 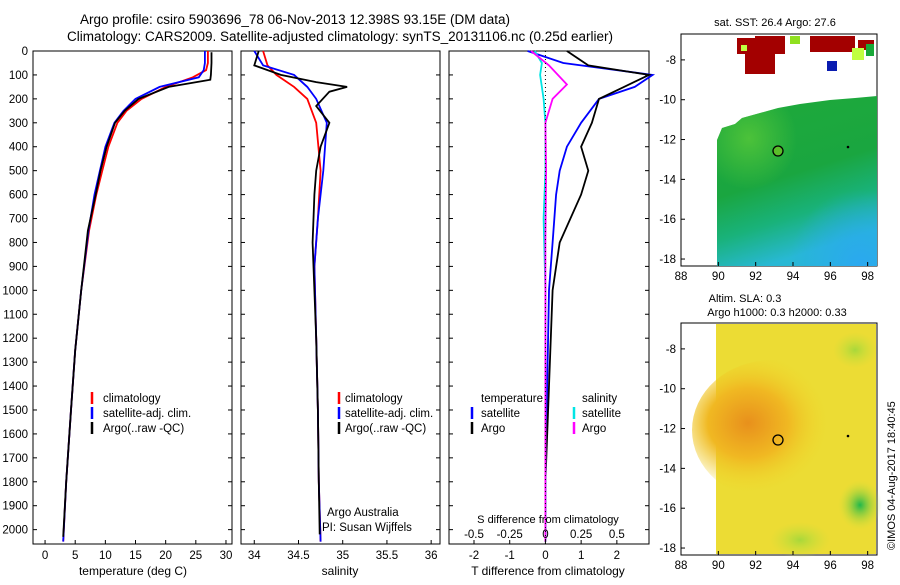 I want to click on series-temperature-satellite, so click(x=591, y=296).